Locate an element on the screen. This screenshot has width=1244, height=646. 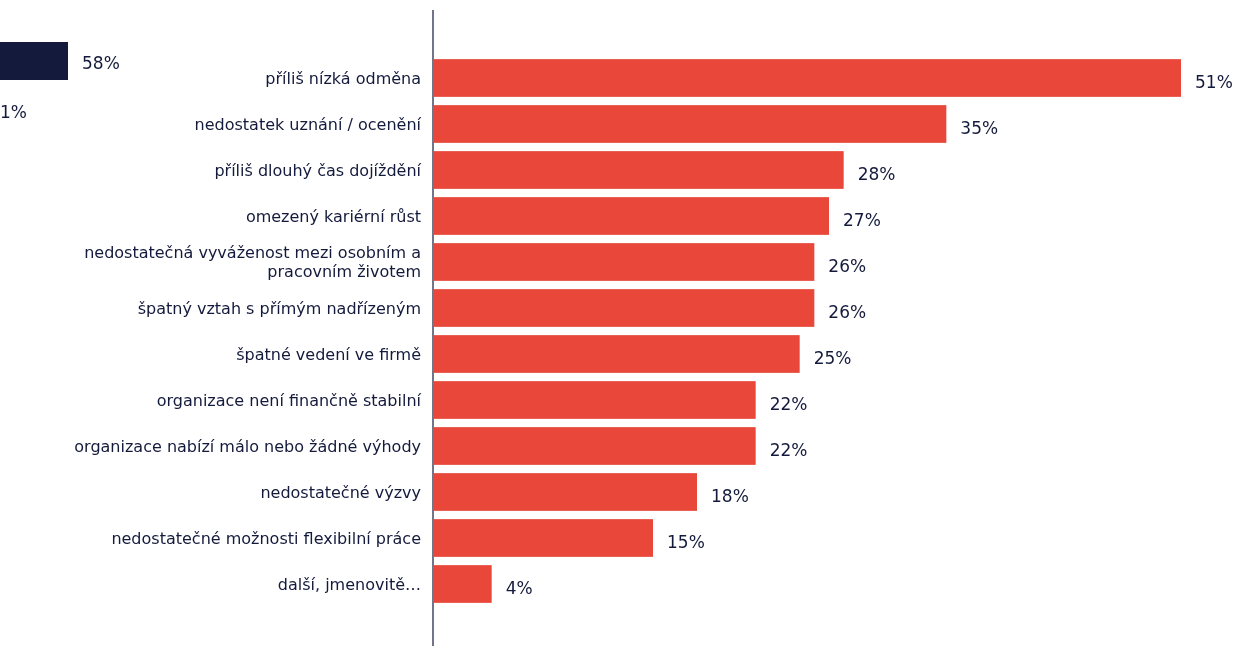
y-tick-label: nedostatečné možnosti flexibilní práce is located at coordinates (266, 538).